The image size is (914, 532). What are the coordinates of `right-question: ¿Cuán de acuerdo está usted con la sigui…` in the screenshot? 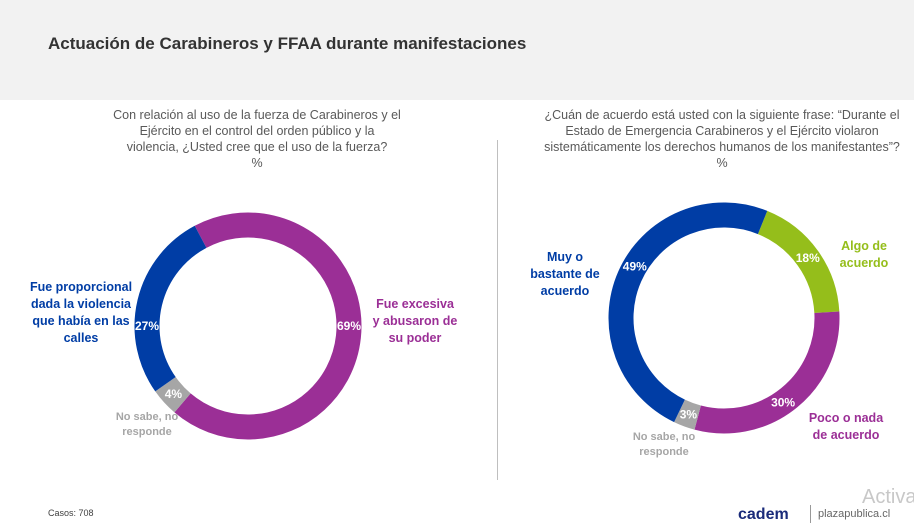 It's located at (722, 139).